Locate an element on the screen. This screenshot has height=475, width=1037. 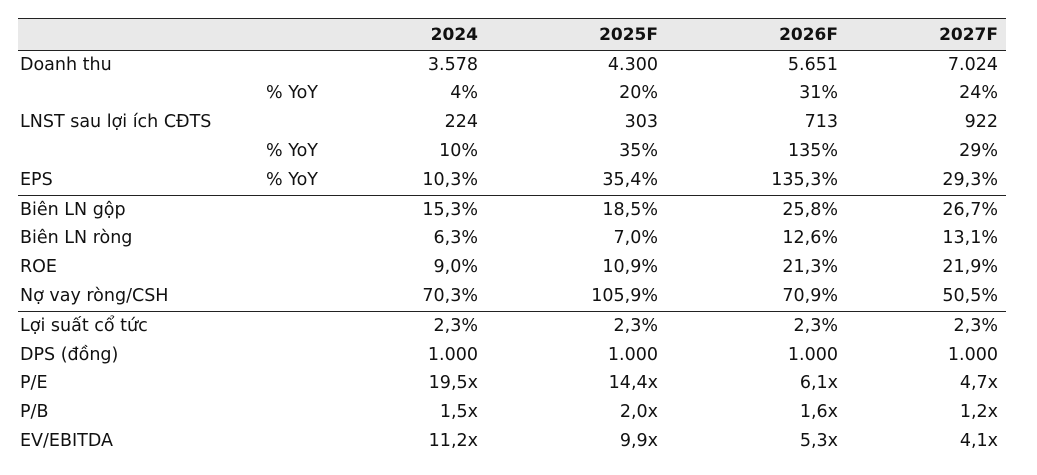
value-cell-2024: 1.000 is located at coordinates (452, 354).